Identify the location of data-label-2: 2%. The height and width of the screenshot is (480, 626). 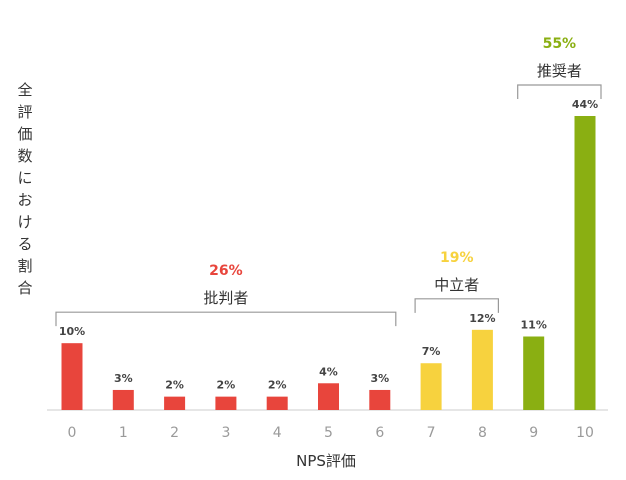
(174, 385).